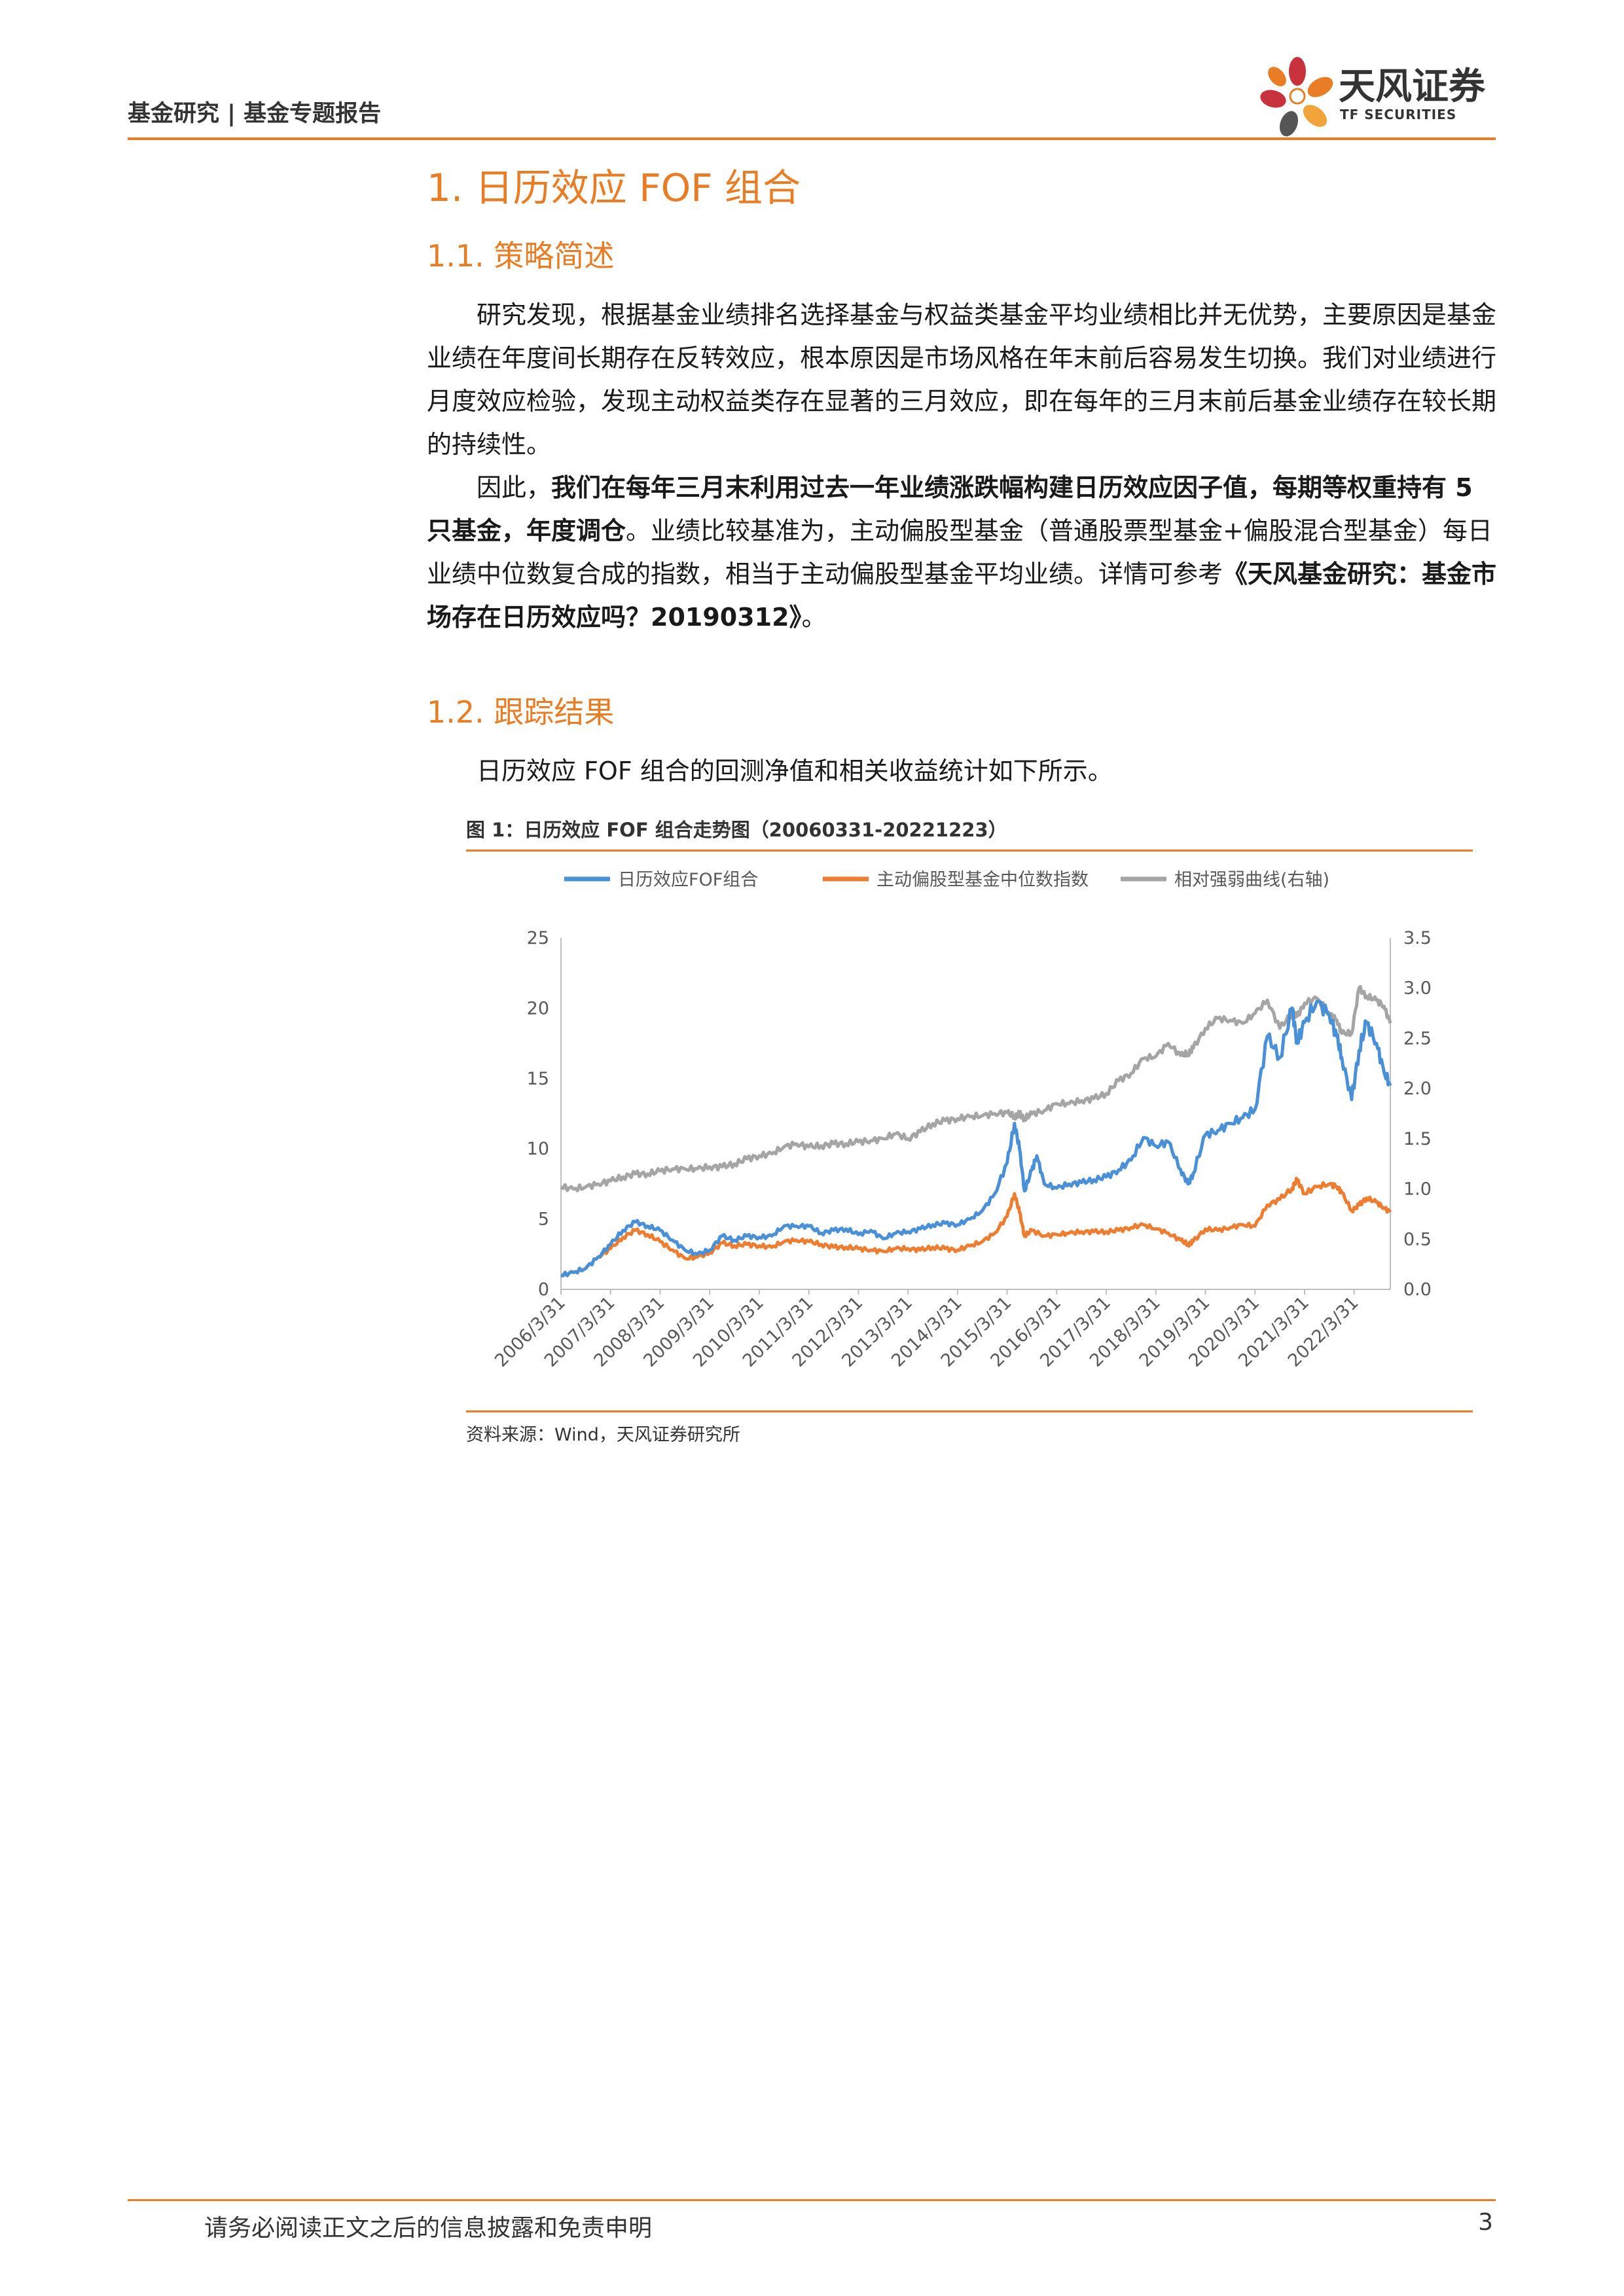  I want to click on header-rule, so click(812, 138).